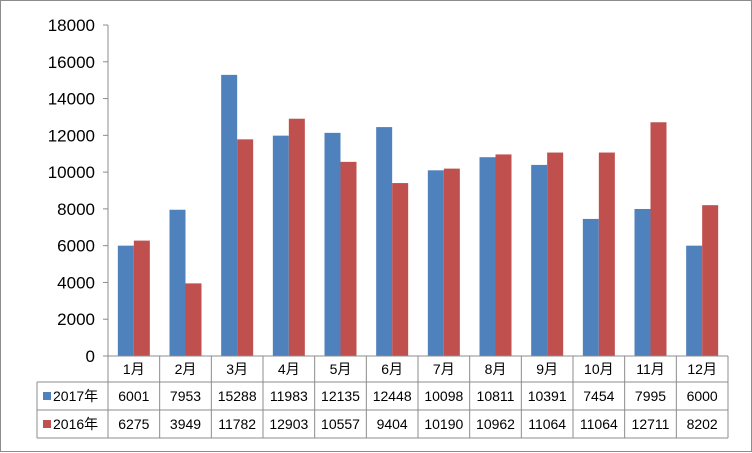 Image resolution: width=752 pixels, height=453 pixels. Describe the element at coordinates (75, 396) in the screenshot. I see `legend-label: 2017年` at that location.